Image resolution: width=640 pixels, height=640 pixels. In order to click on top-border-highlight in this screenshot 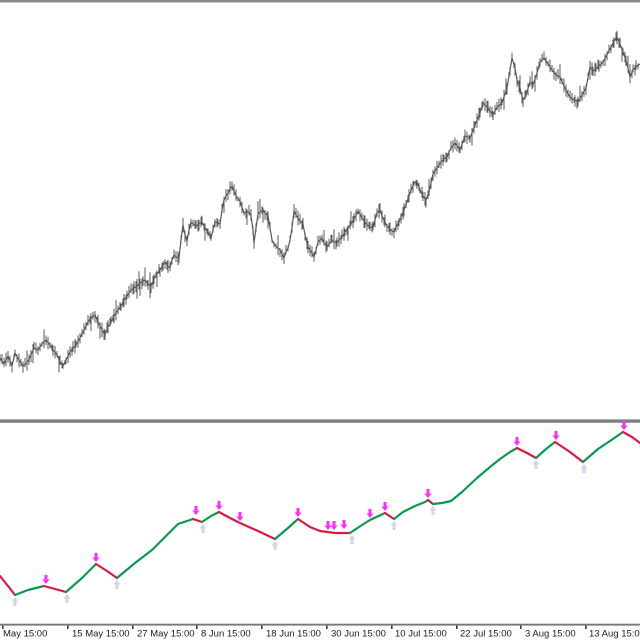, I will do `click(320, 2)`.